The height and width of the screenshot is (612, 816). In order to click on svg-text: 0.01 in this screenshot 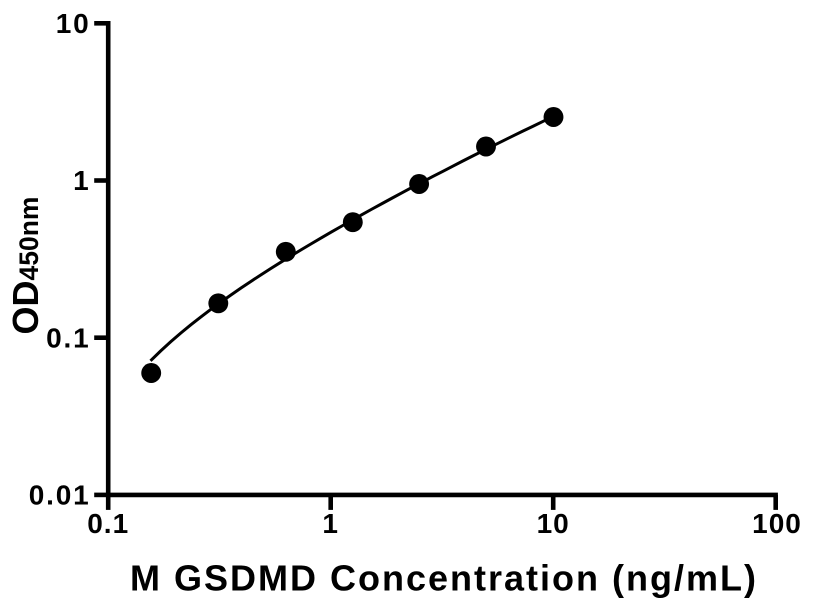, I will do `click(60, 495)`.